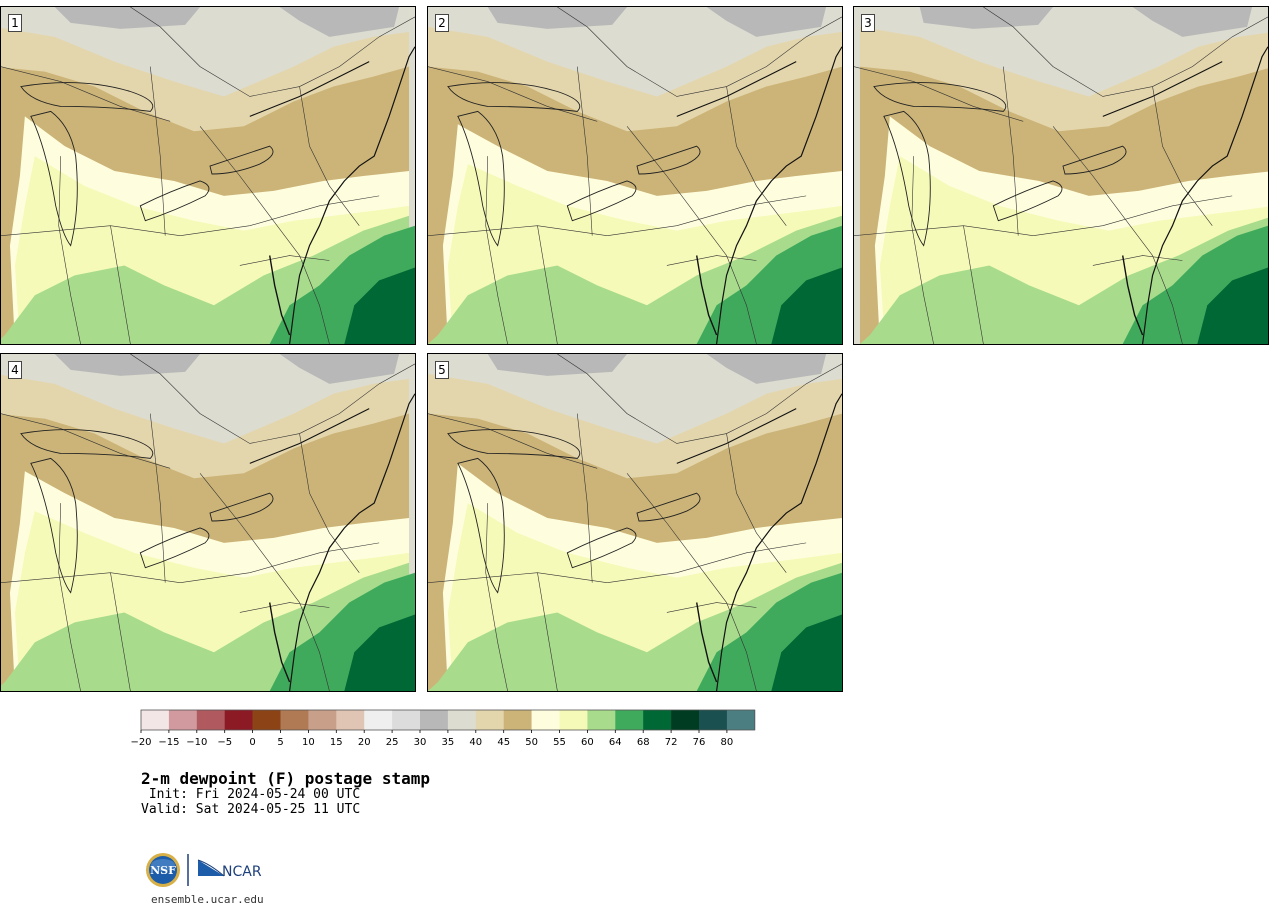 Image resolution: width=1280 pixels, height=910 pixels. I want to click on colorbar-tick-label-5: 5, so click(280, 742).